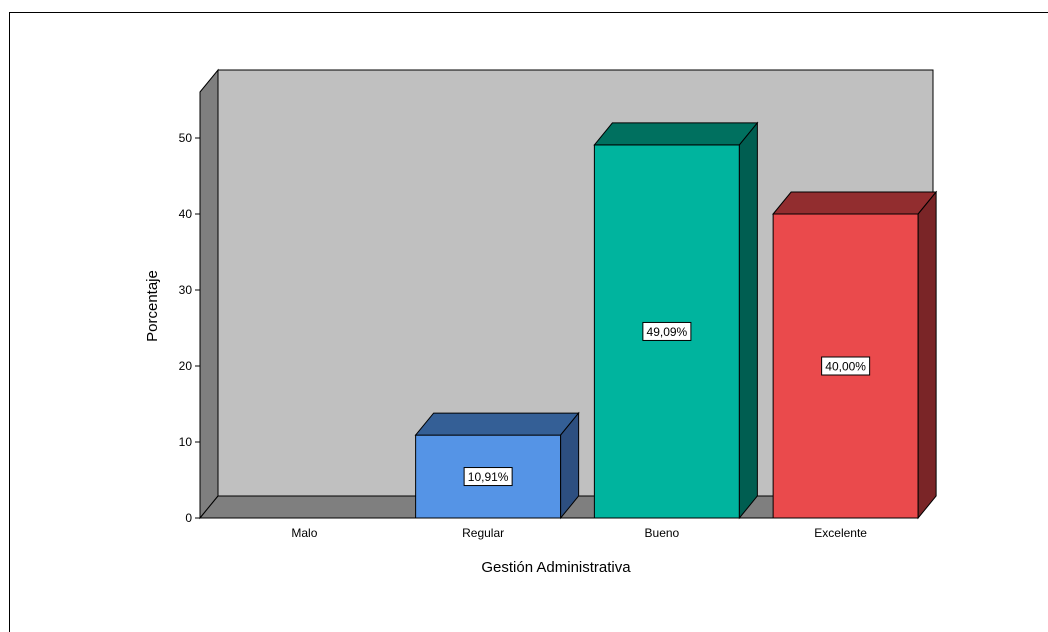 Image resolution: width=1048 pixels, height=632 pixels. I want to click on y-tick-label: 10, so click(186, 442).